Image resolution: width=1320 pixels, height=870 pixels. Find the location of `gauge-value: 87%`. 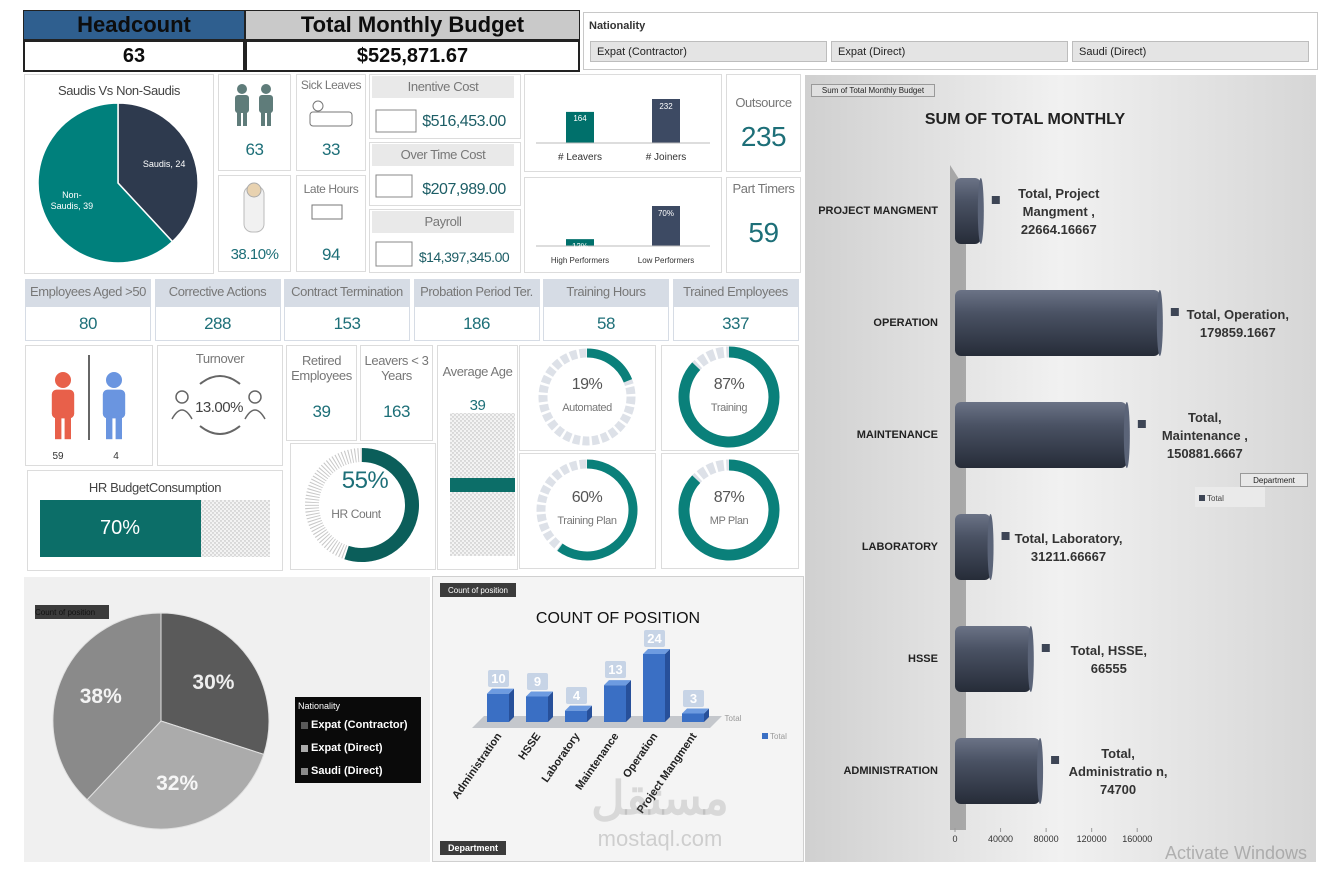

gauge-value: 87% is located at coordinates (729, 497).